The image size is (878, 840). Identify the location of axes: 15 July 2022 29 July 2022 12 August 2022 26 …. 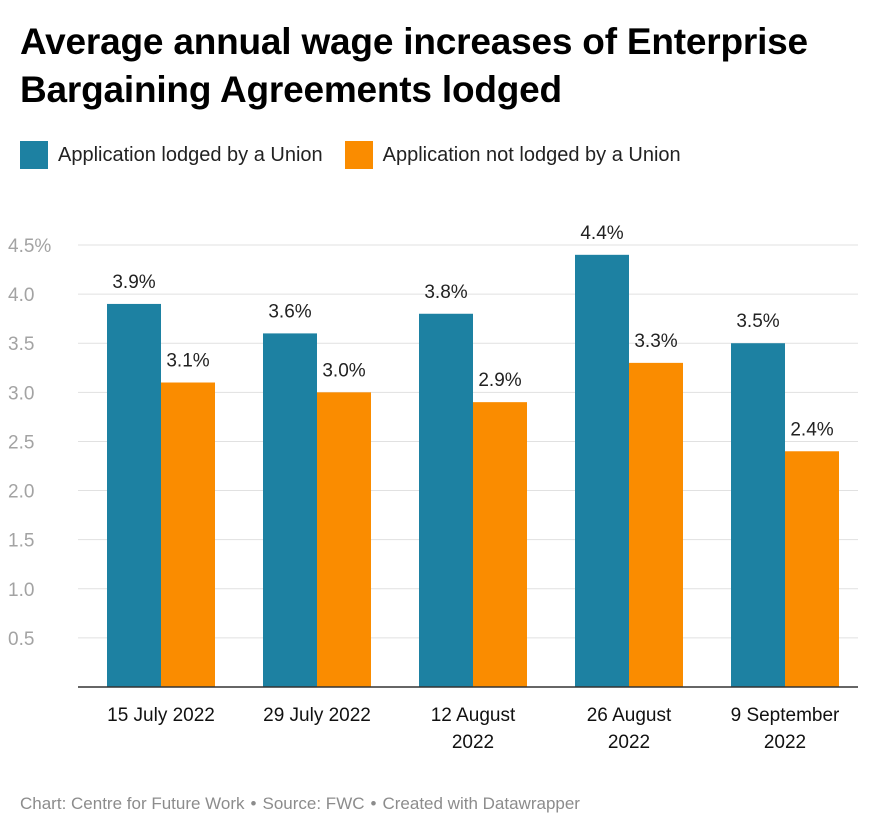
(468, 719).